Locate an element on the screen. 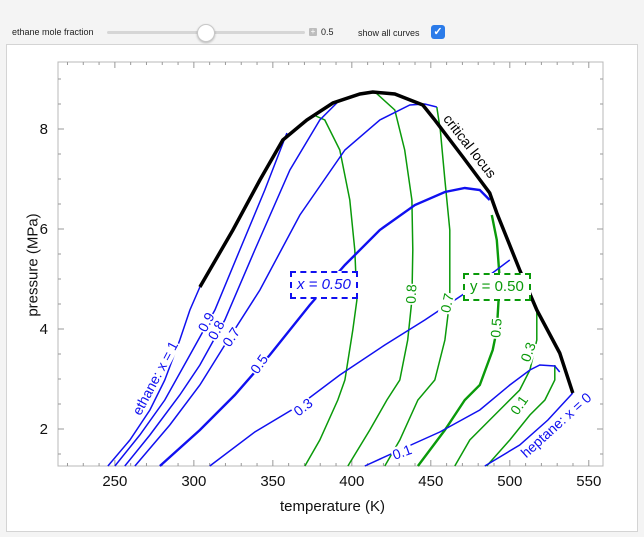 Image resolution: width=644 pixels, height=537 pixels. checkbox-label: show all curves is located at coordinates (389, 33).